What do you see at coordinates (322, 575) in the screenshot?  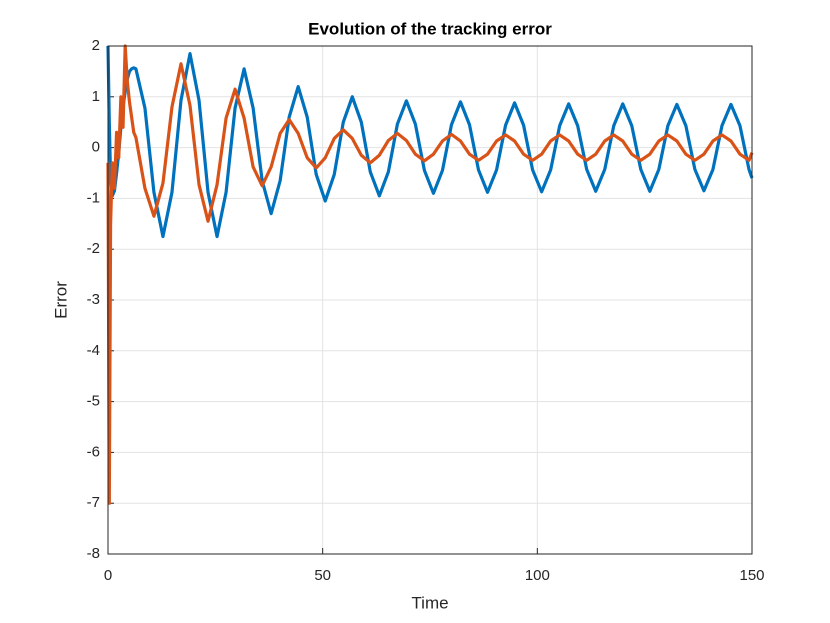 I see `x-tick-label: 50` at bounding box center [322, 575].